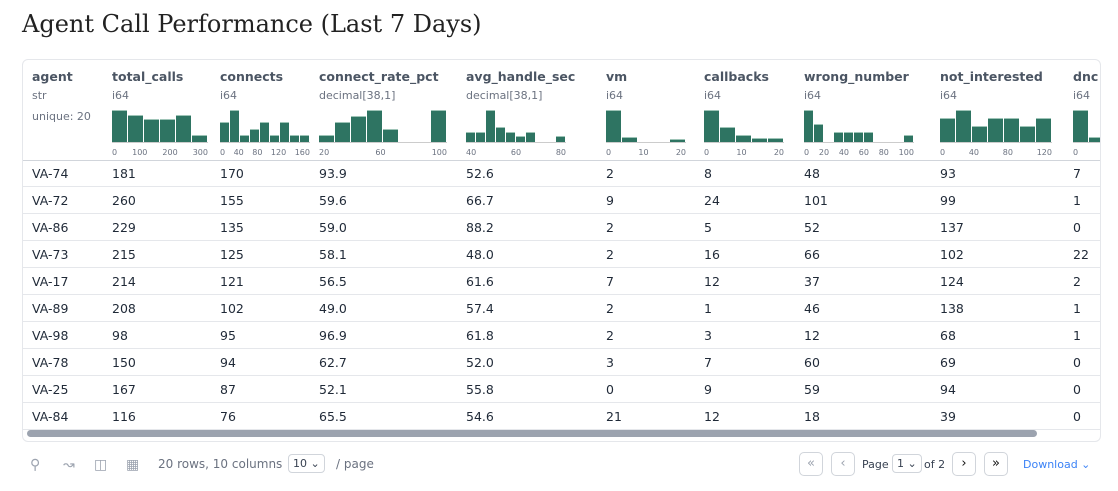 This screenshot has width=1118, height=491. Describe the element at coordinates (124, 200) in the screenshot. I see `cell-total_calls: 260` at that location.